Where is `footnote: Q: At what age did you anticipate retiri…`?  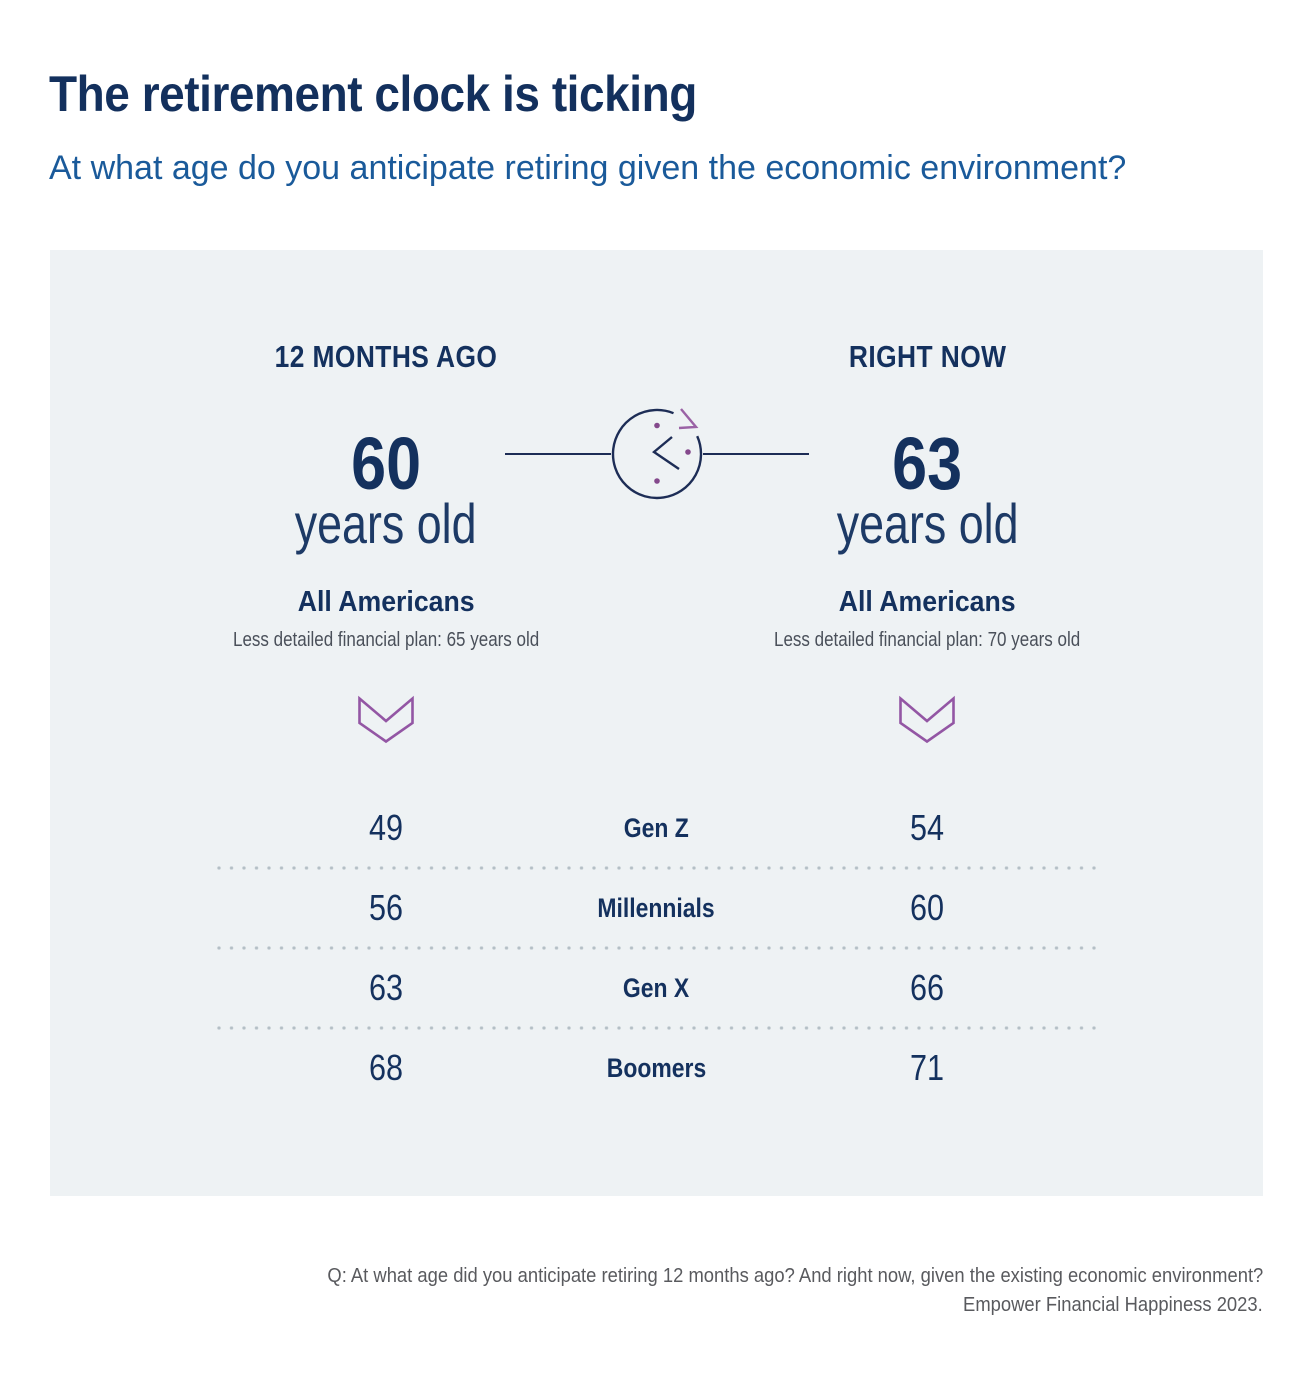 footnote: Q: At what age did you anticipate retiri… is located at coordinates (656, 1291).